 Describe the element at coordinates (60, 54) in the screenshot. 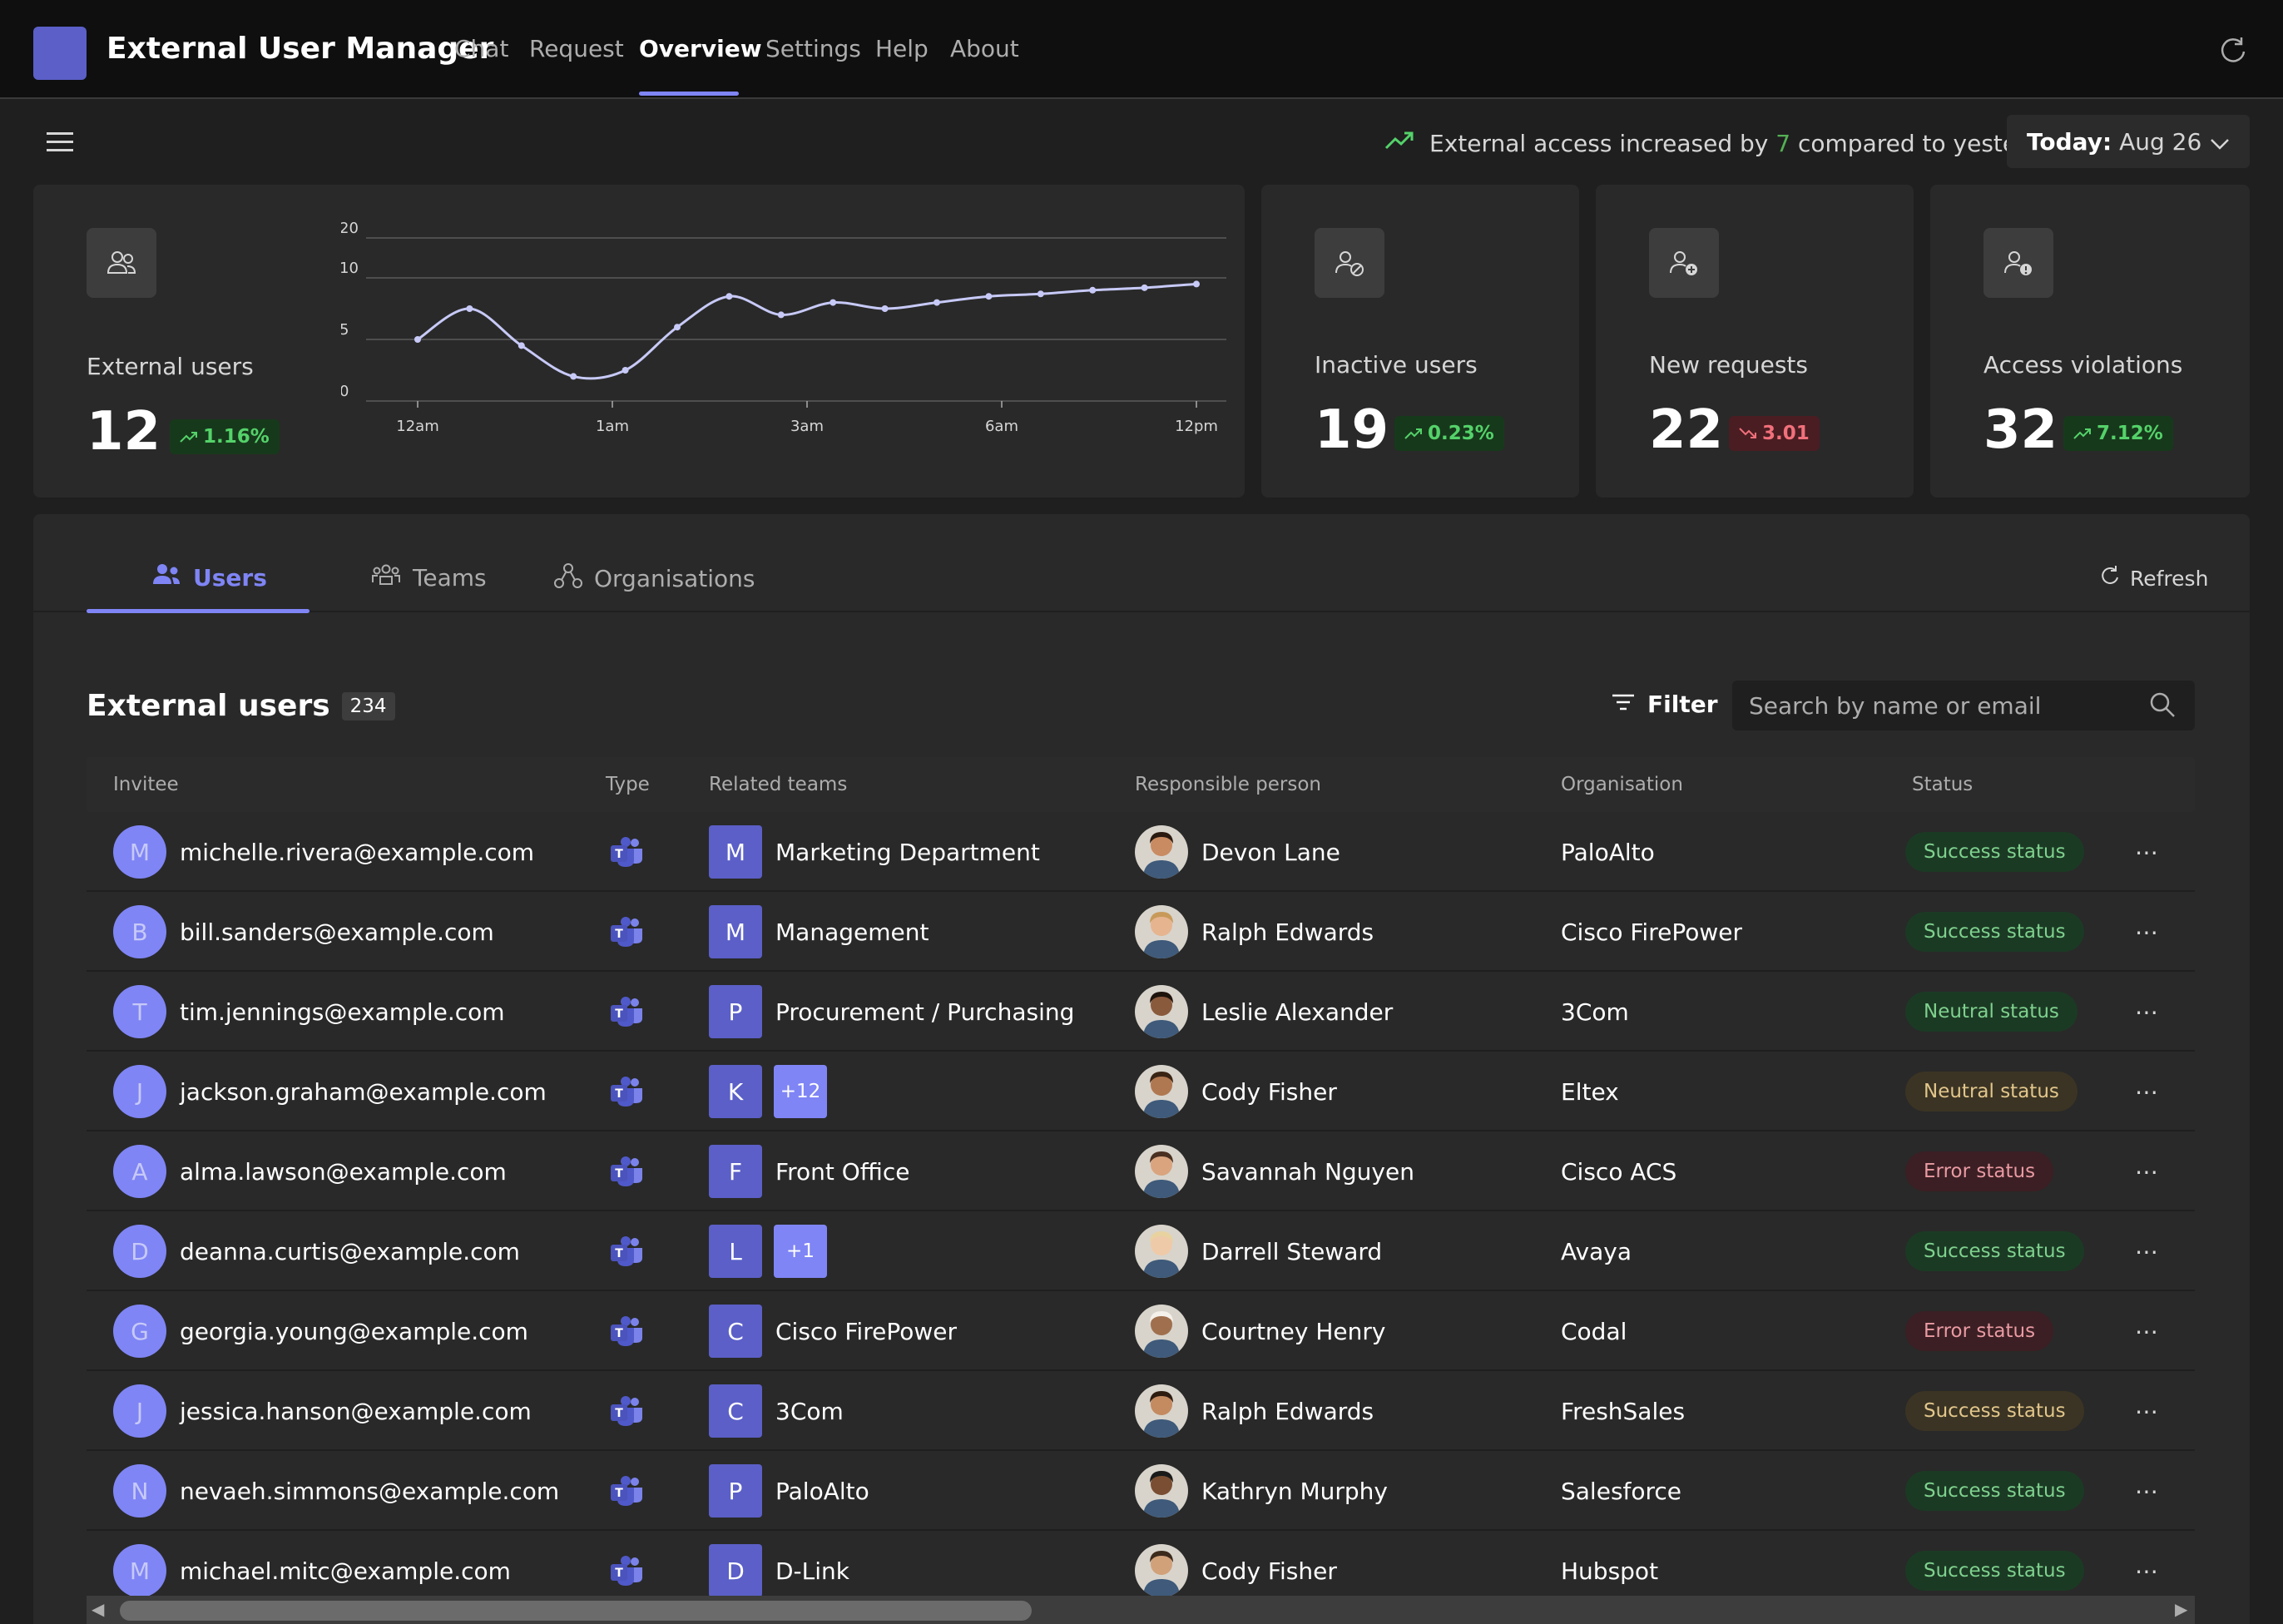

I see `app-logo` at that location.